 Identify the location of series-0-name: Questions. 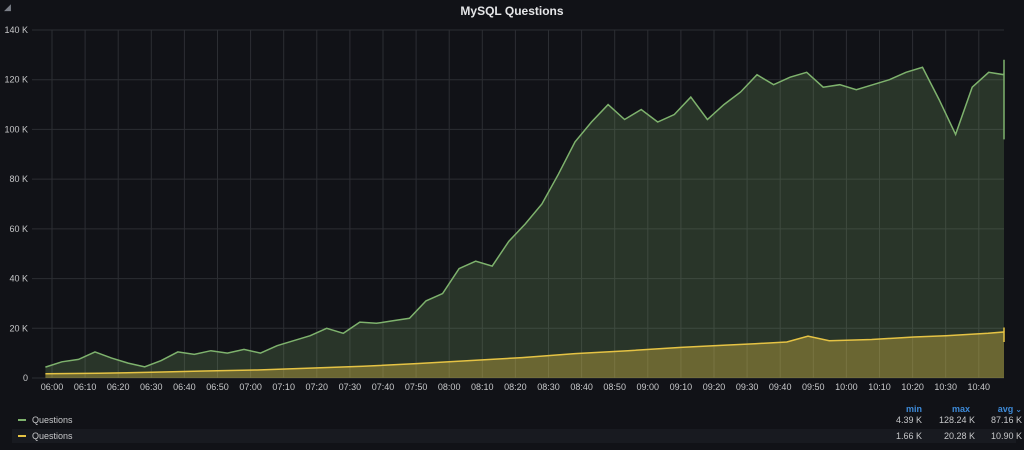
(52, 420).